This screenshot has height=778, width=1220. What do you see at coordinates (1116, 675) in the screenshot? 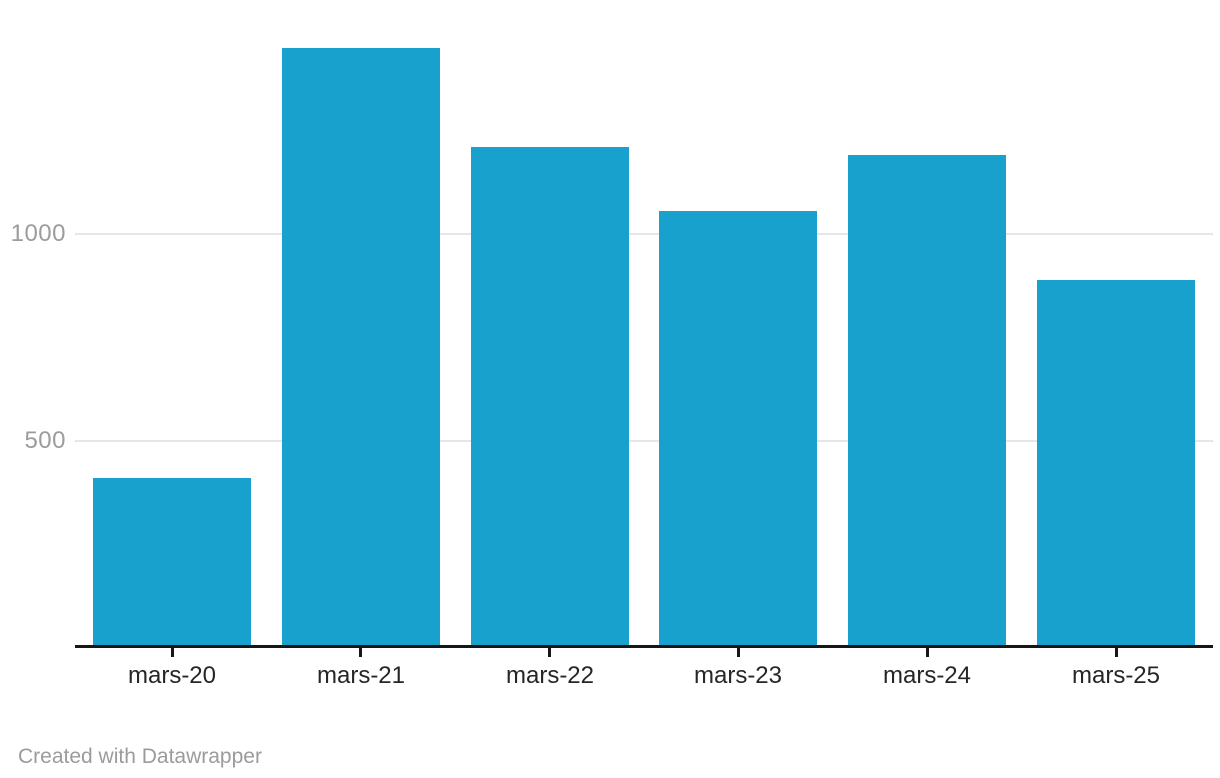
I see `x-axis-label-mars-25: mars-25` at bounding box center [1116, 675].